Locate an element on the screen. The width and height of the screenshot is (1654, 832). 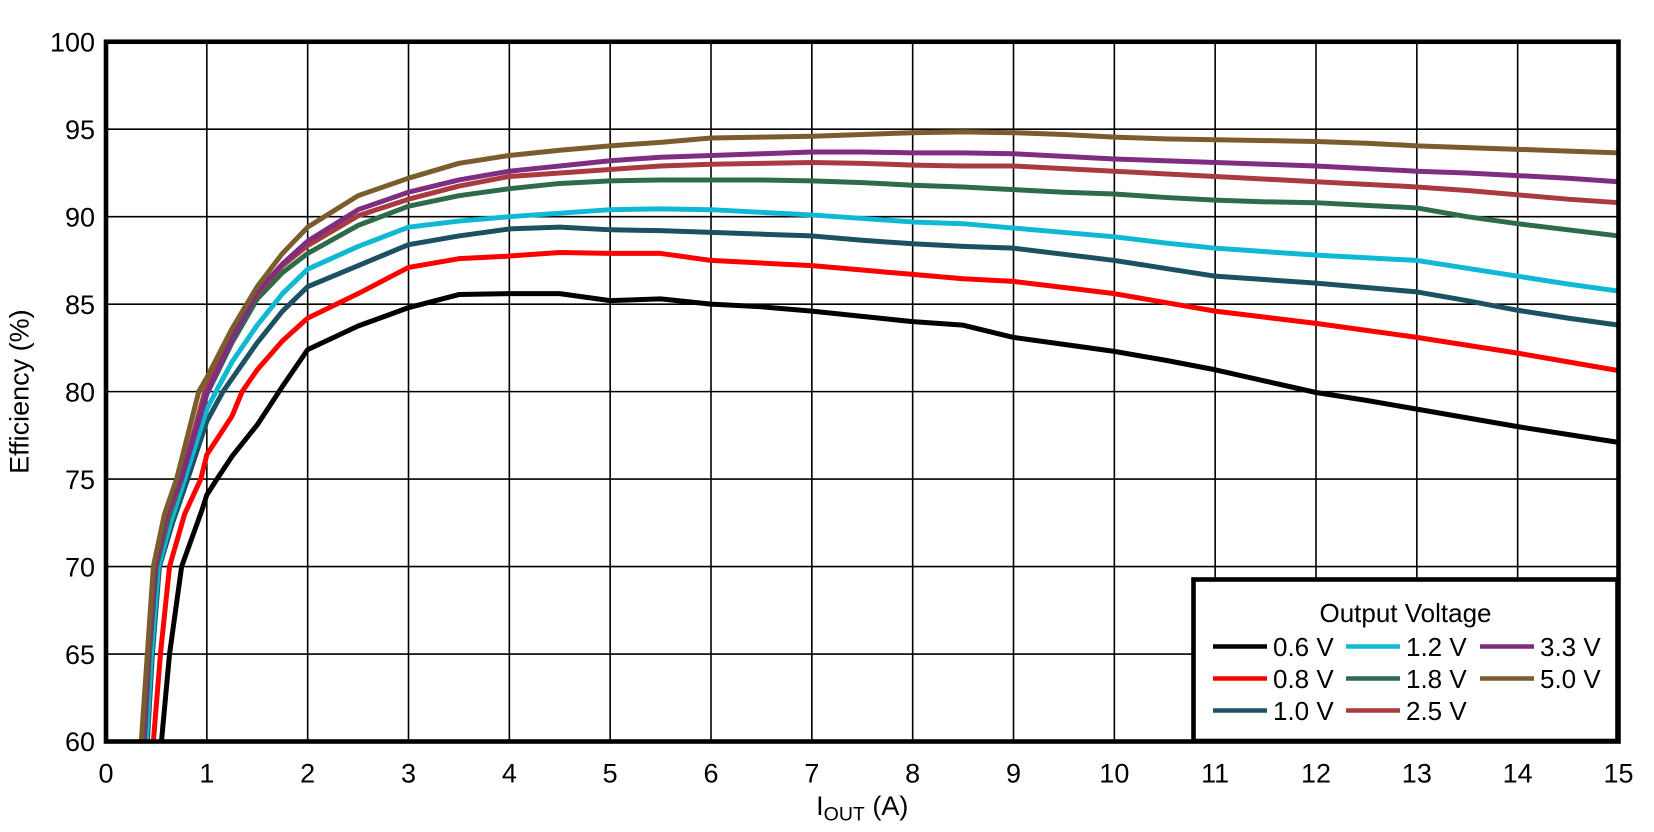
legend-item: 1.8 V is located at coordinates (1406, 679).